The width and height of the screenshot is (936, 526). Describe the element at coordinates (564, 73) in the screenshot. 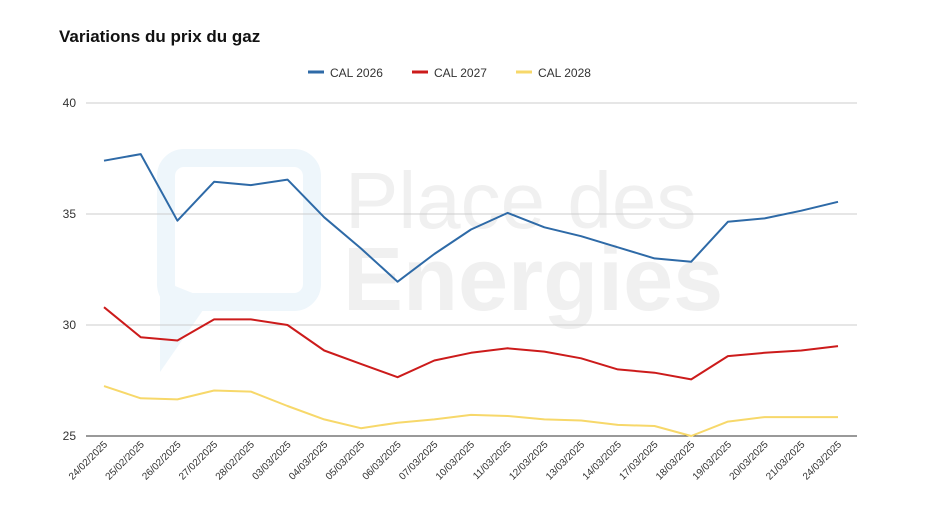

I see `legend-label: CAL 2028` at that location.